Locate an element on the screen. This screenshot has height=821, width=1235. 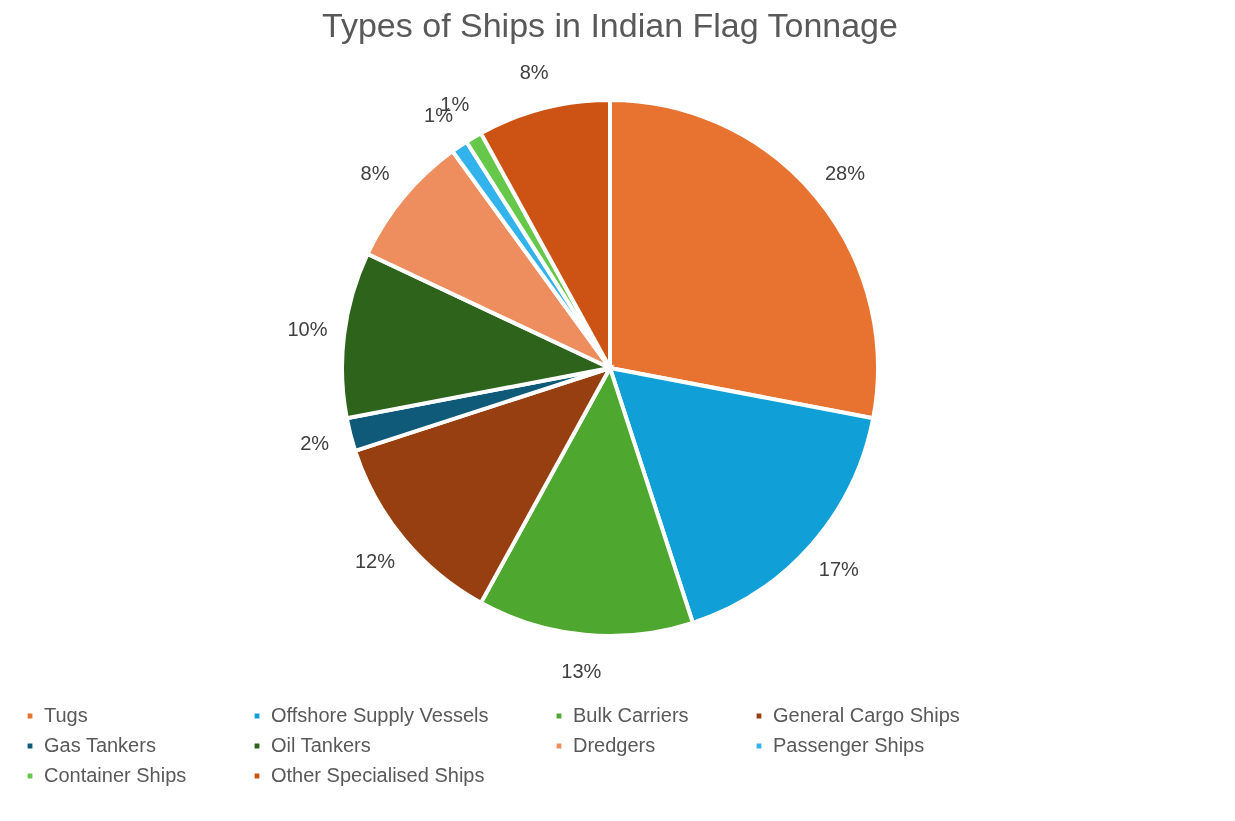
data-label: 28% is located at coordinates (845, 172).